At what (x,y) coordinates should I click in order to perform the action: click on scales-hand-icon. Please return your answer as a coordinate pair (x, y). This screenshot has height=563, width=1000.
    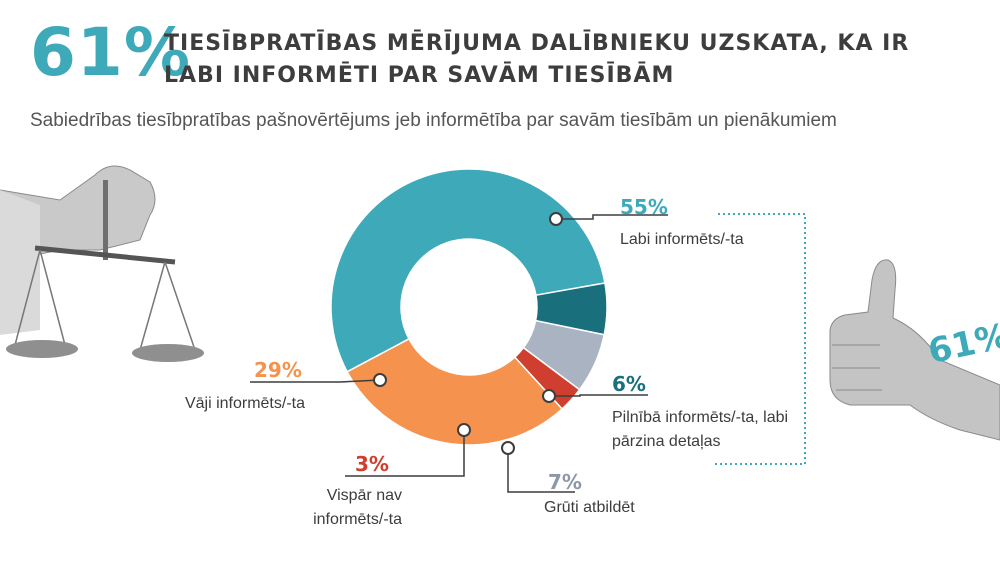
    Looking at the image, I should click on (102, 263).